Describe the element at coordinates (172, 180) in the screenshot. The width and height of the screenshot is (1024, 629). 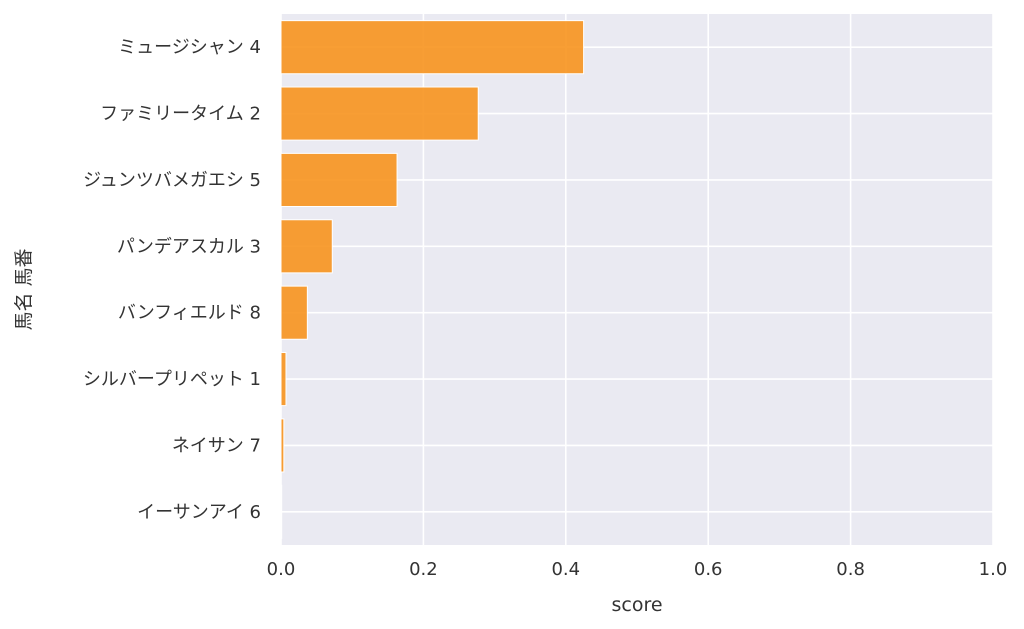
I see `category-label: ジュンツバメガエシ 5` at that location.